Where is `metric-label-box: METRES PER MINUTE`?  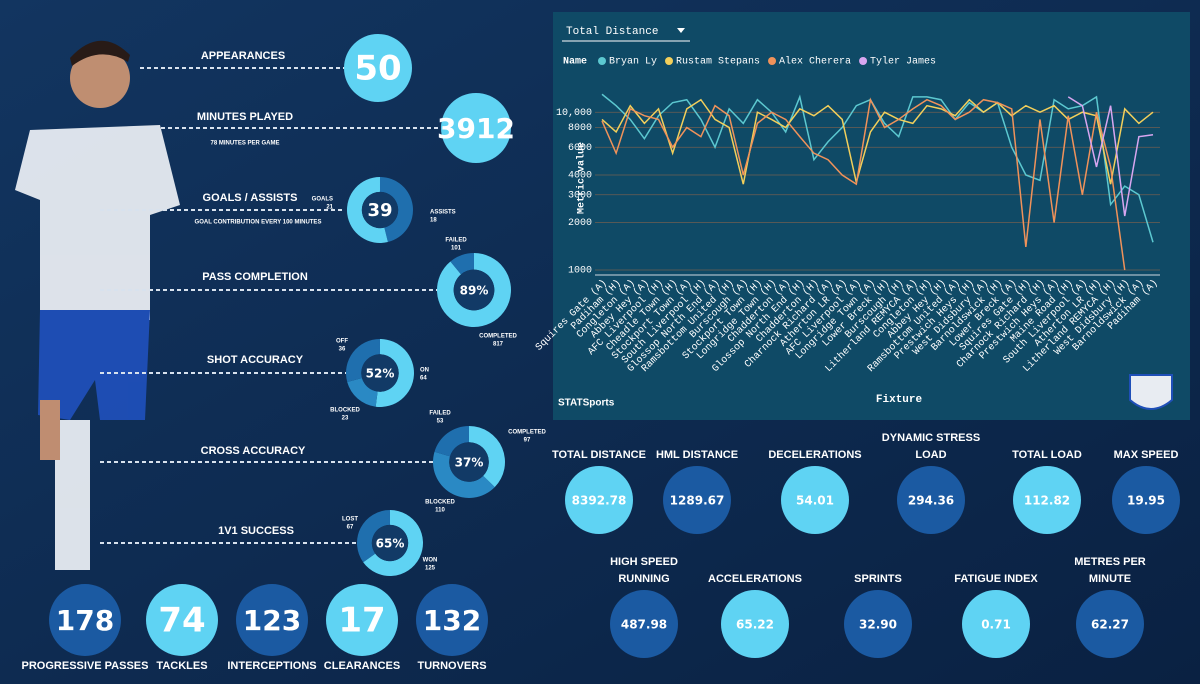 metric-label-box: METRES PER MINUTE is located at coordinates (1110, 570).